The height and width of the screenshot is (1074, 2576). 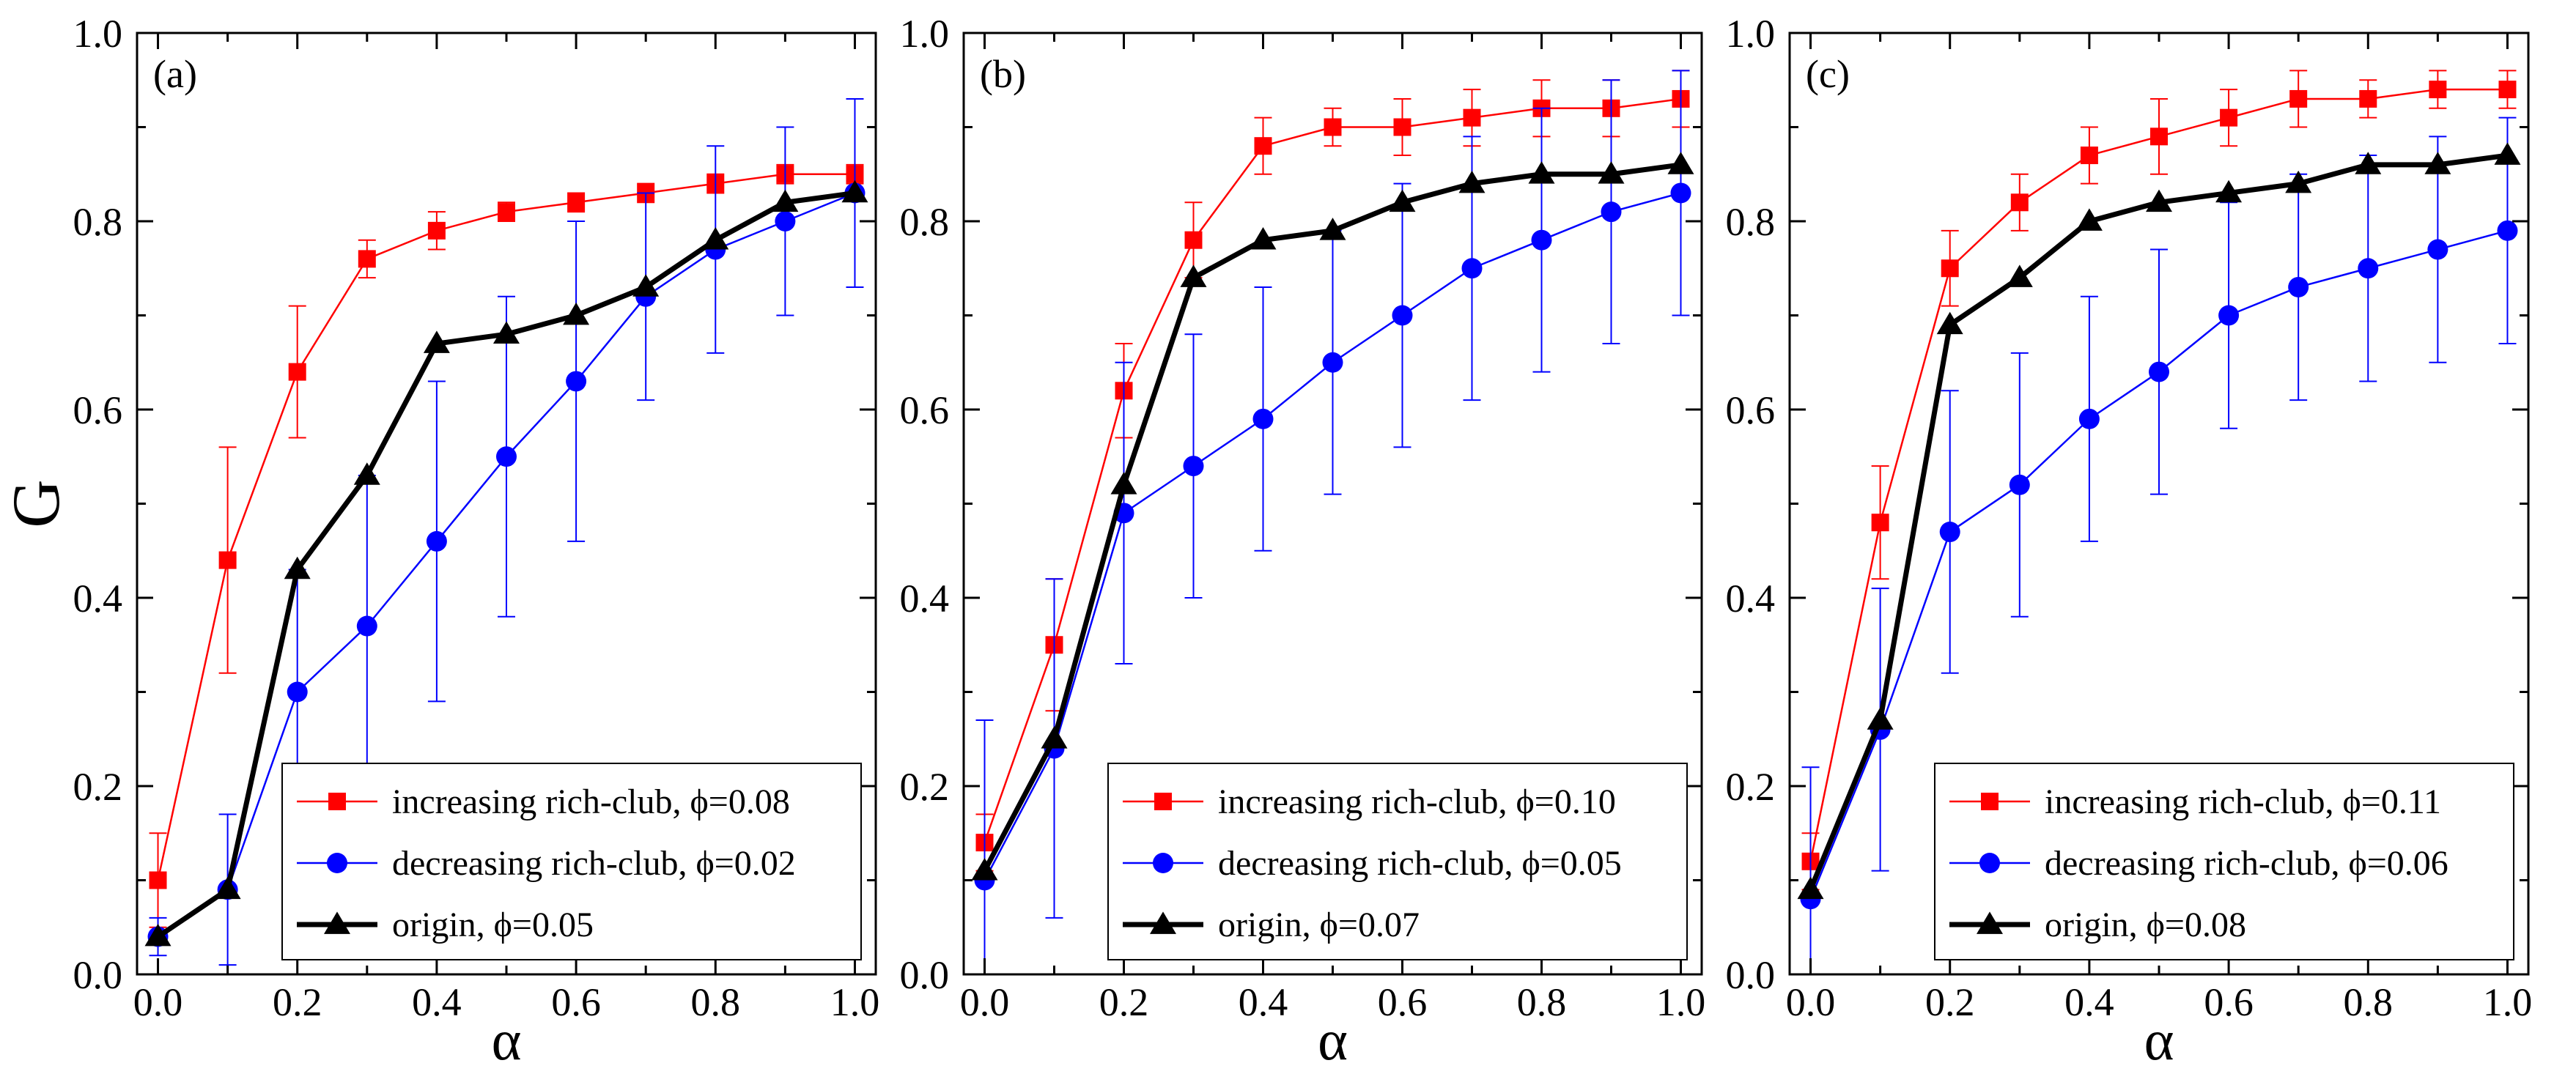 I want to click on x-tick-label: 0.2, so click(x=1950, y=1002).